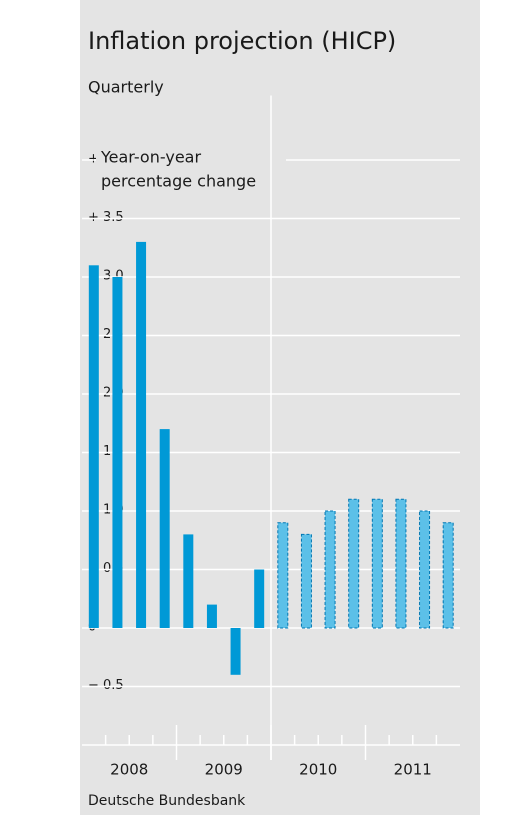  I want to click on x-group-label: 2009, so click(224, 770).